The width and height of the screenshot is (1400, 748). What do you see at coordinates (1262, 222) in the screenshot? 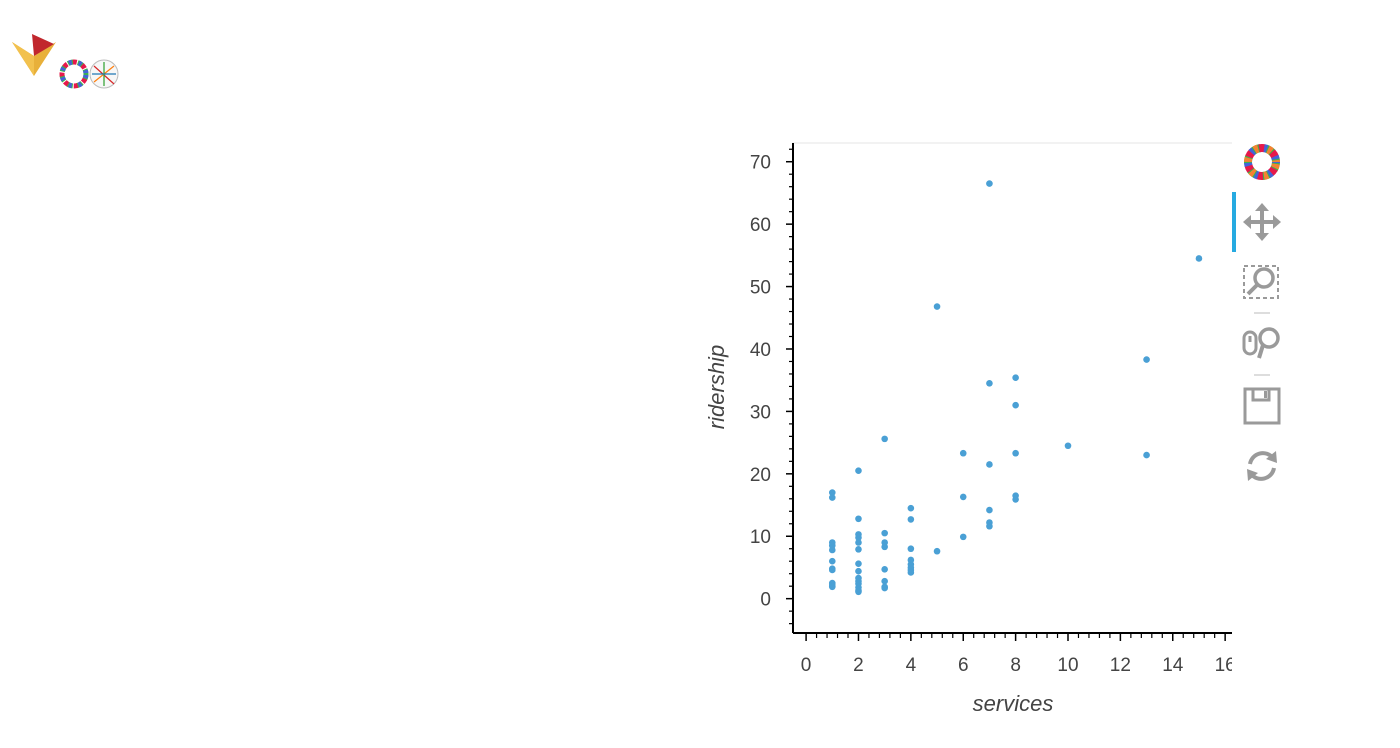
I see `pan-tool-icon` at bounding box center [1262, 222].